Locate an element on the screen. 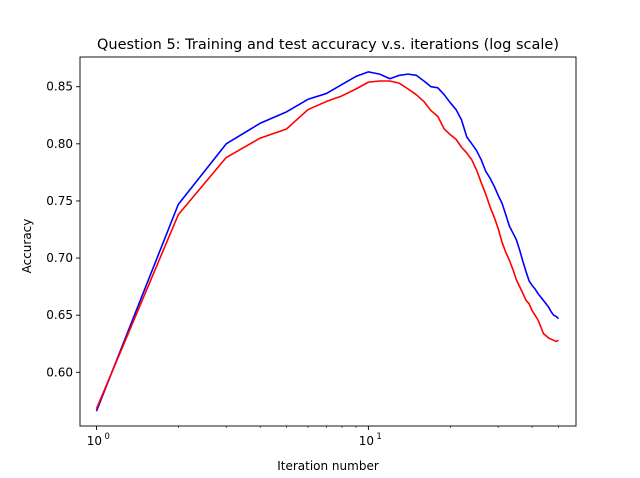 This screenshot has width=640, height=478. x-tick-label: 10 1 is located at coordinates (370, 440).